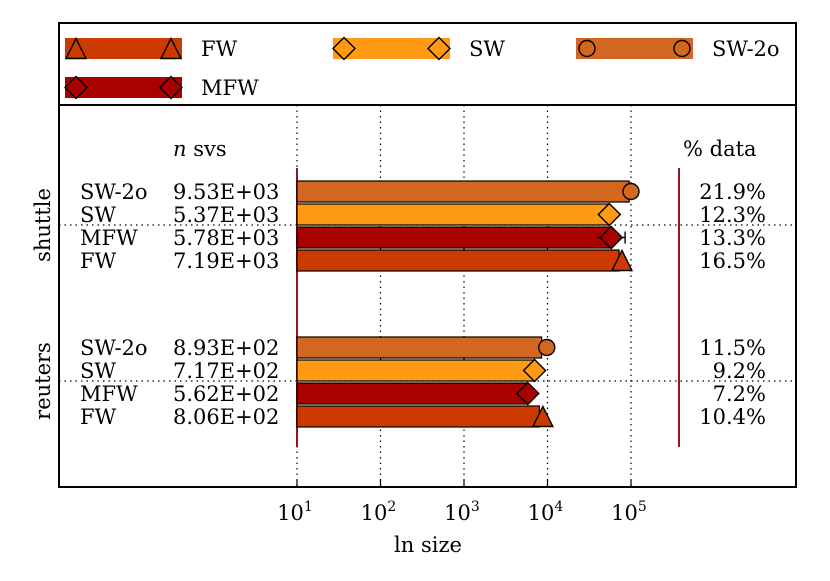 This screenshot has width=830, height=581. What do you see at coordinates (114, 348) in the screenshot?
I see `row-label-reuters-sw2o: SW-2o` at bounding box center [114, 348].